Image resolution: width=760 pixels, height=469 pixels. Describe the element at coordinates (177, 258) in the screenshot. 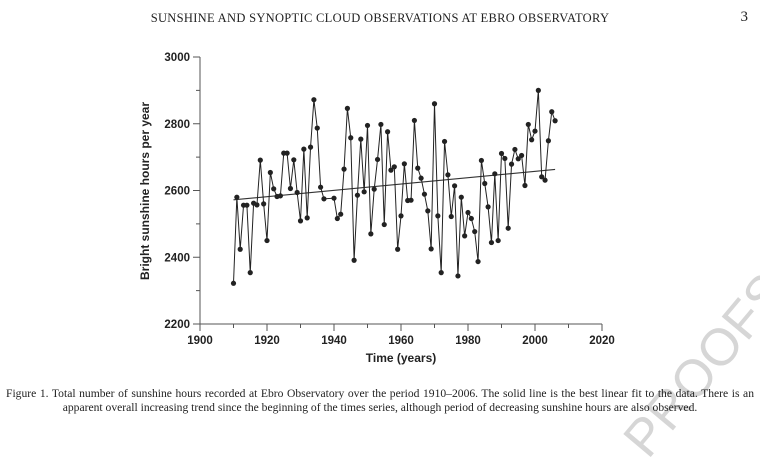

I see `y-tick-label: 2400` at that location.